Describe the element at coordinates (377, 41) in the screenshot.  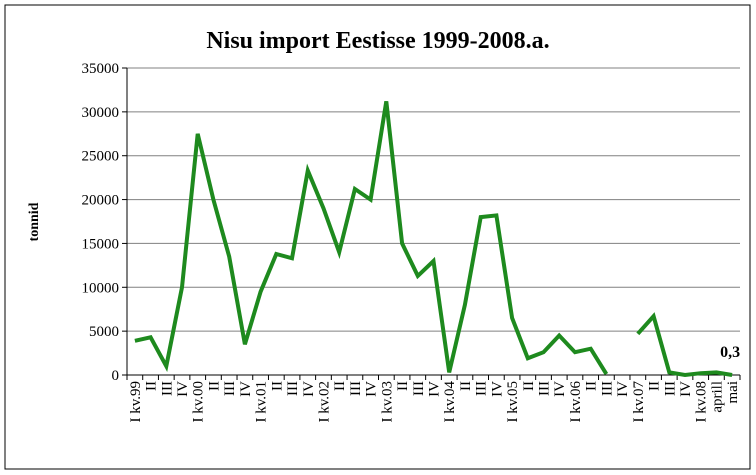
I see `chart-title: Nisu import Eestisse 1999-2008.a.` at that location.